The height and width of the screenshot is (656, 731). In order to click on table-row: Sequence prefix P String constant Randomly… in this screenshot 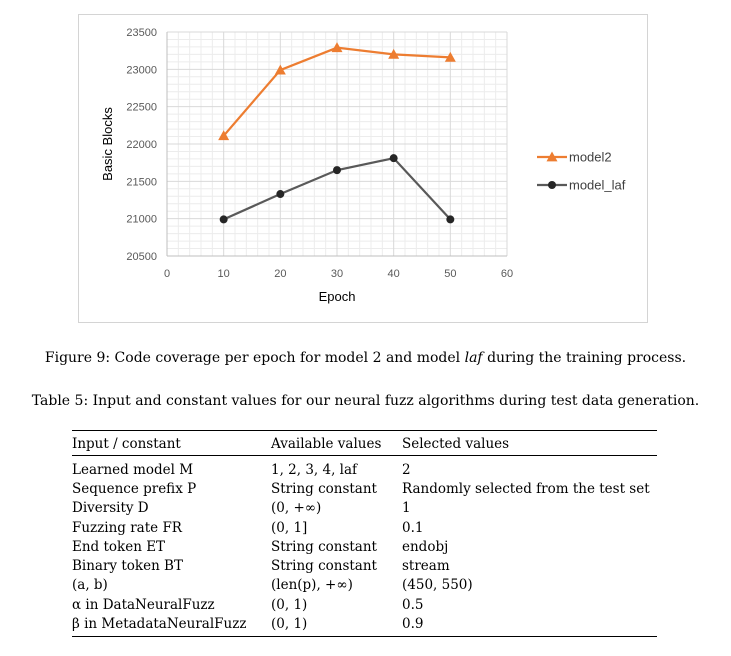, I will do `click(364, 488)`.